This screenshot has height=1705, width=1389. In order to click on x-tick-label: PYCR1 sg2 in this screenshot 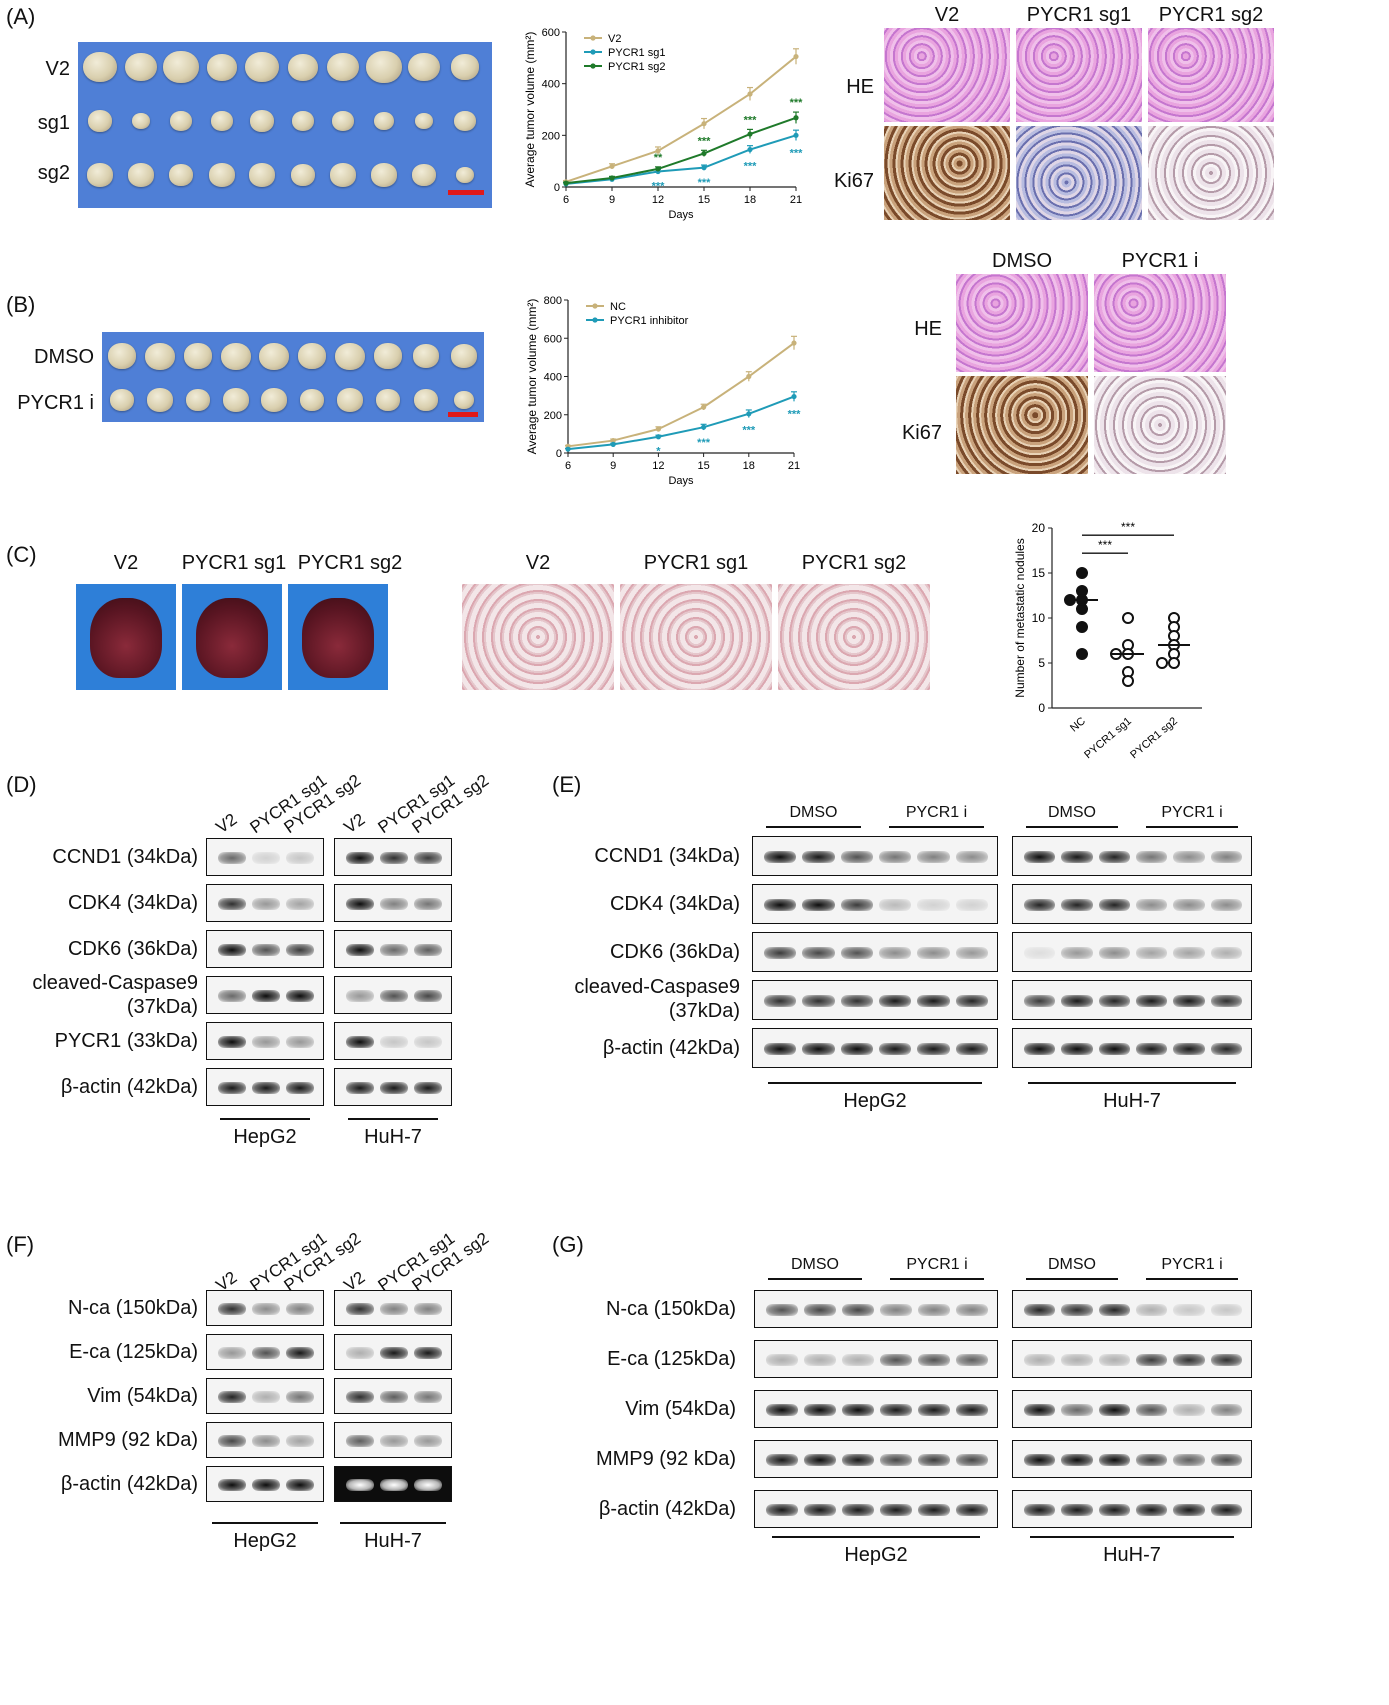, I will do `click(1154, 738)`.